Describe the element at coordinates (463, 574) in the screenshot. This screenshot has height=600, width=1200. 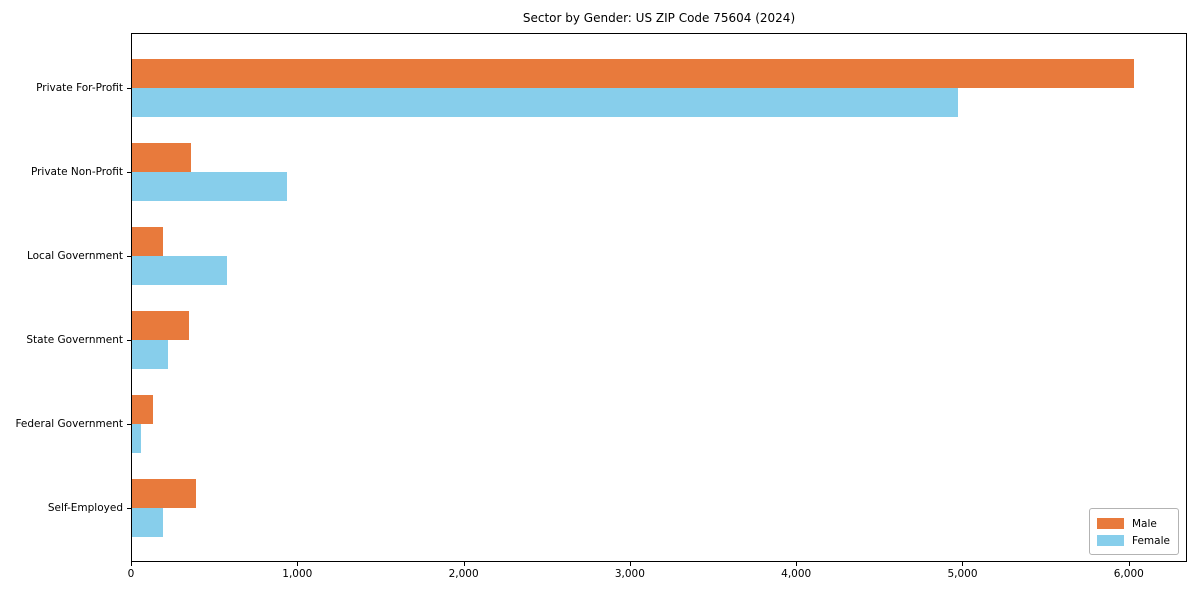
I see `x-tick-label: 2,000` at that location.